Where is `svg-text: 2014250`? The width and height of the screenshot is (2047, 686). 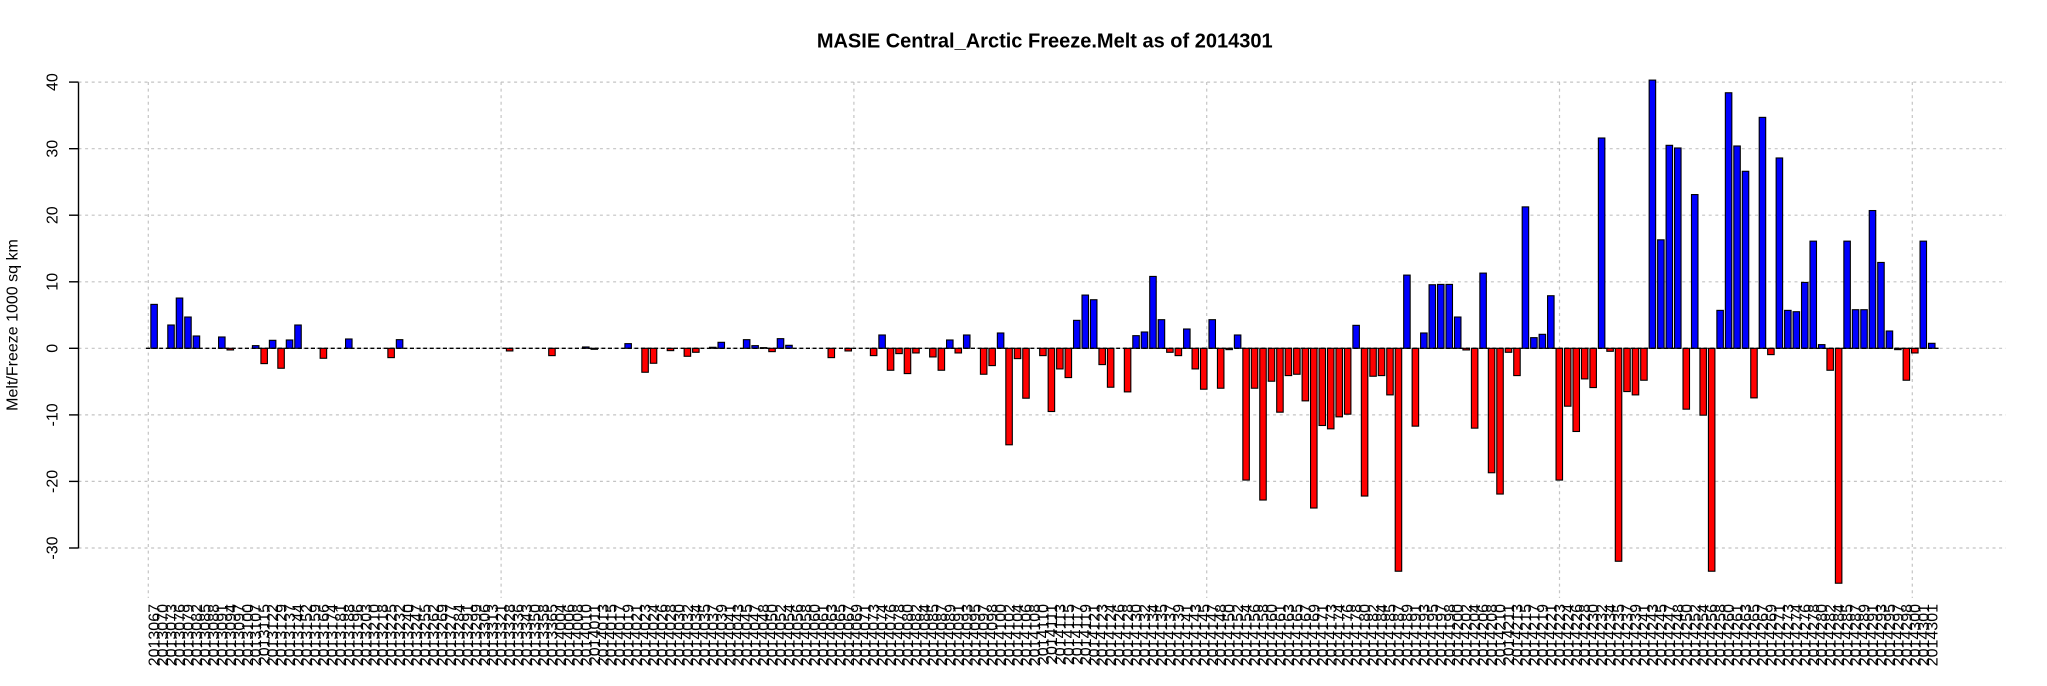
svg-text: 2014250 is located at coordinates (1687, 635).